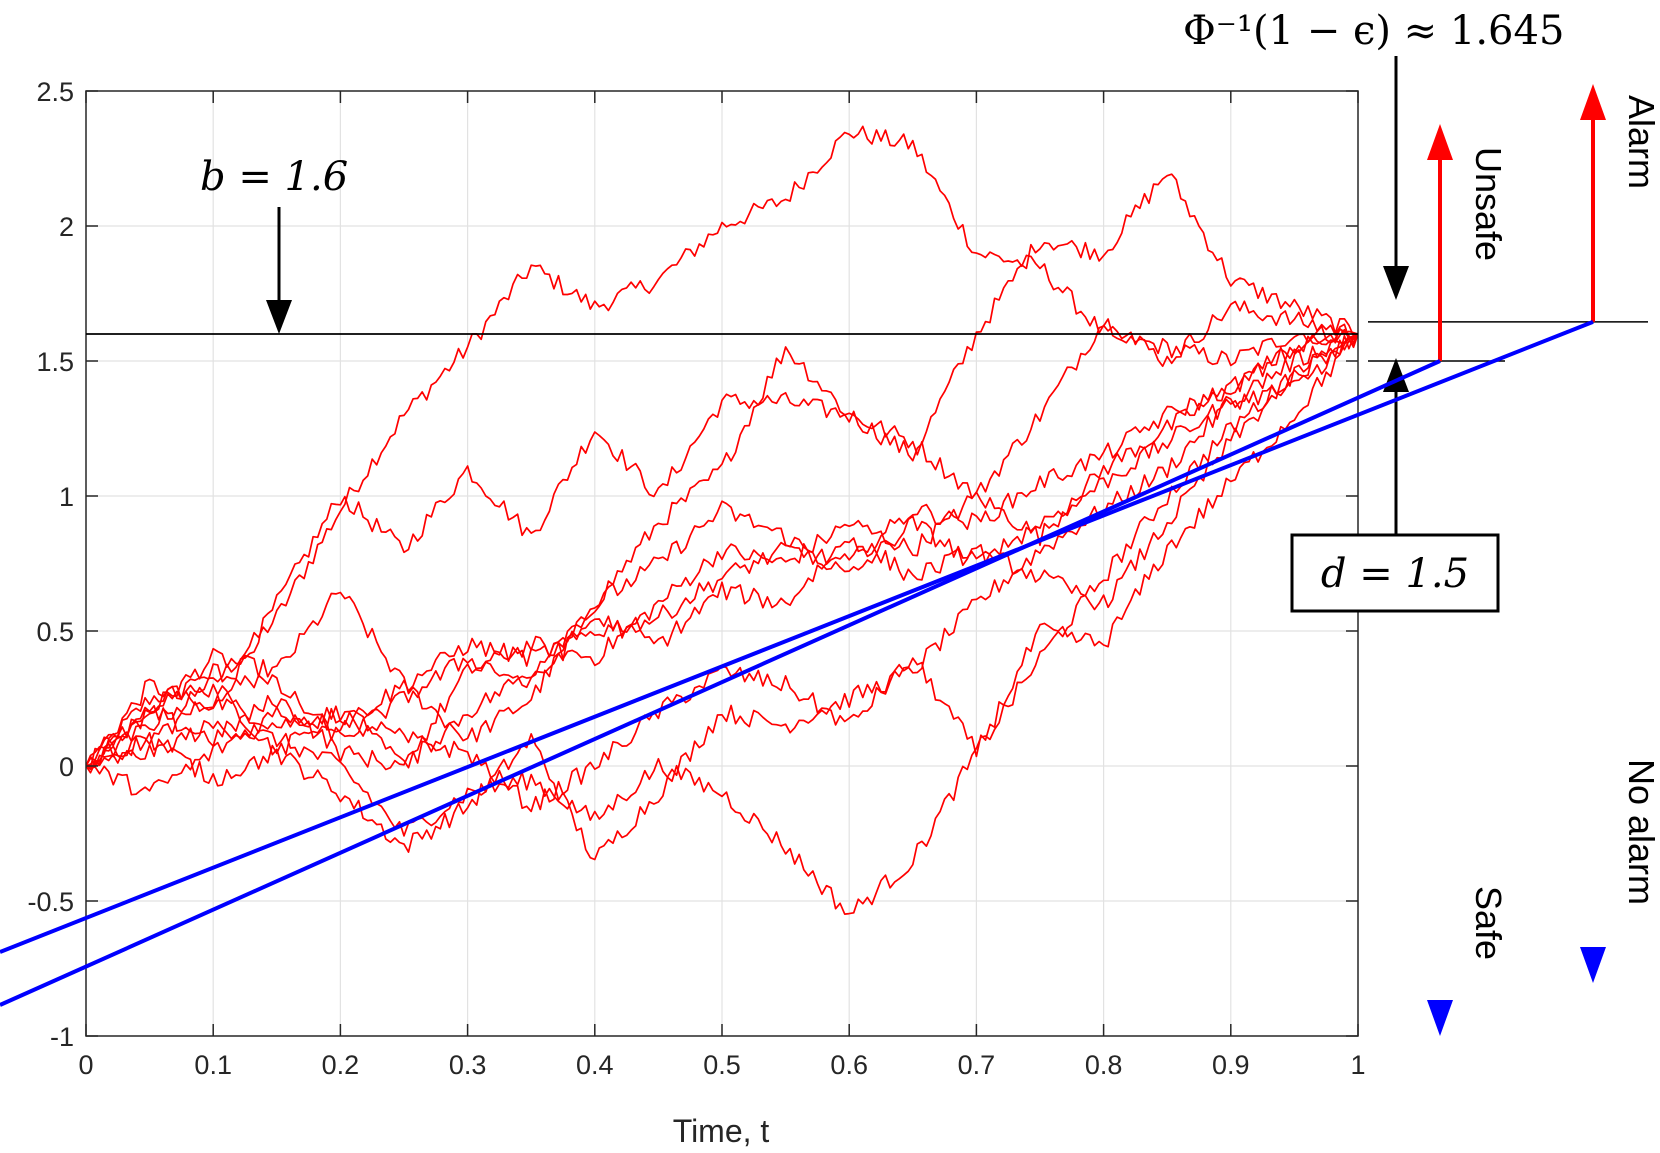 The width and height of the screenshot is (1660, 1153). Describe the element at coordinates (1373, 31) in the screenshot. I see `phi-annotation: Φ⁻¹(1 − ϵ) ≈ 1.645` at that location.